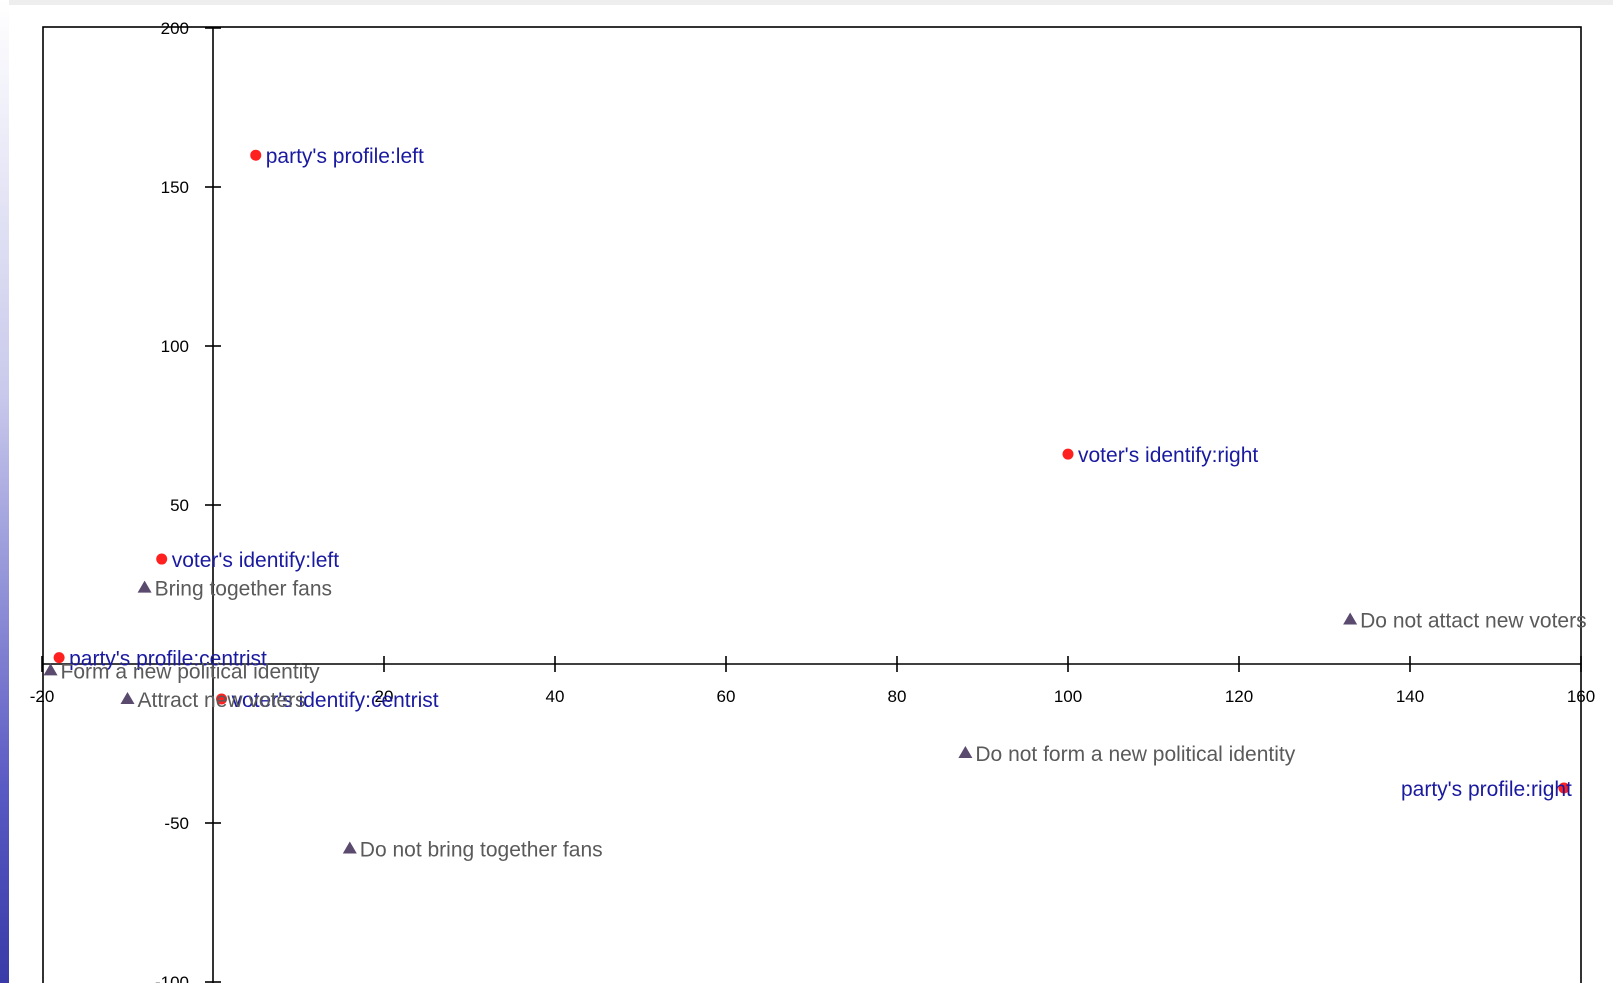  What do you see at coordinates (335, 700) in the screenshot?
I see `category-point-label: voter's identify:centrist` at bounding box center [335, 700].